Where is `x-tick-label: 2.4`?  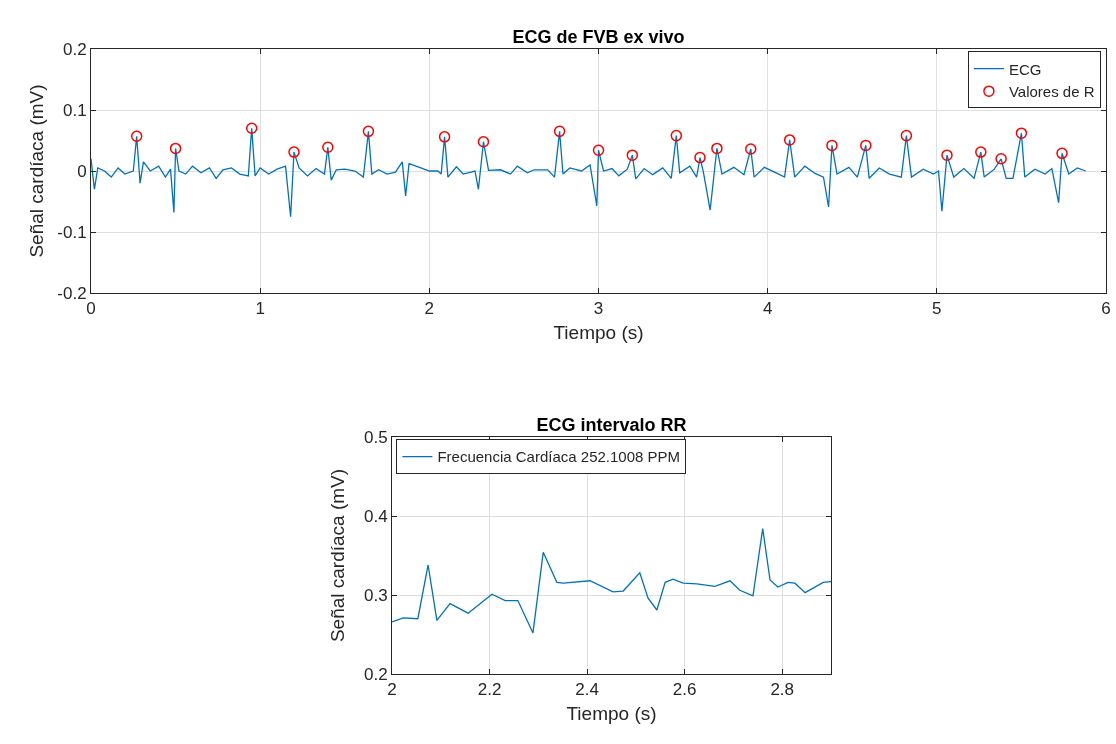 x-tick-label: 2.4 is located at coordinates (587, 690).